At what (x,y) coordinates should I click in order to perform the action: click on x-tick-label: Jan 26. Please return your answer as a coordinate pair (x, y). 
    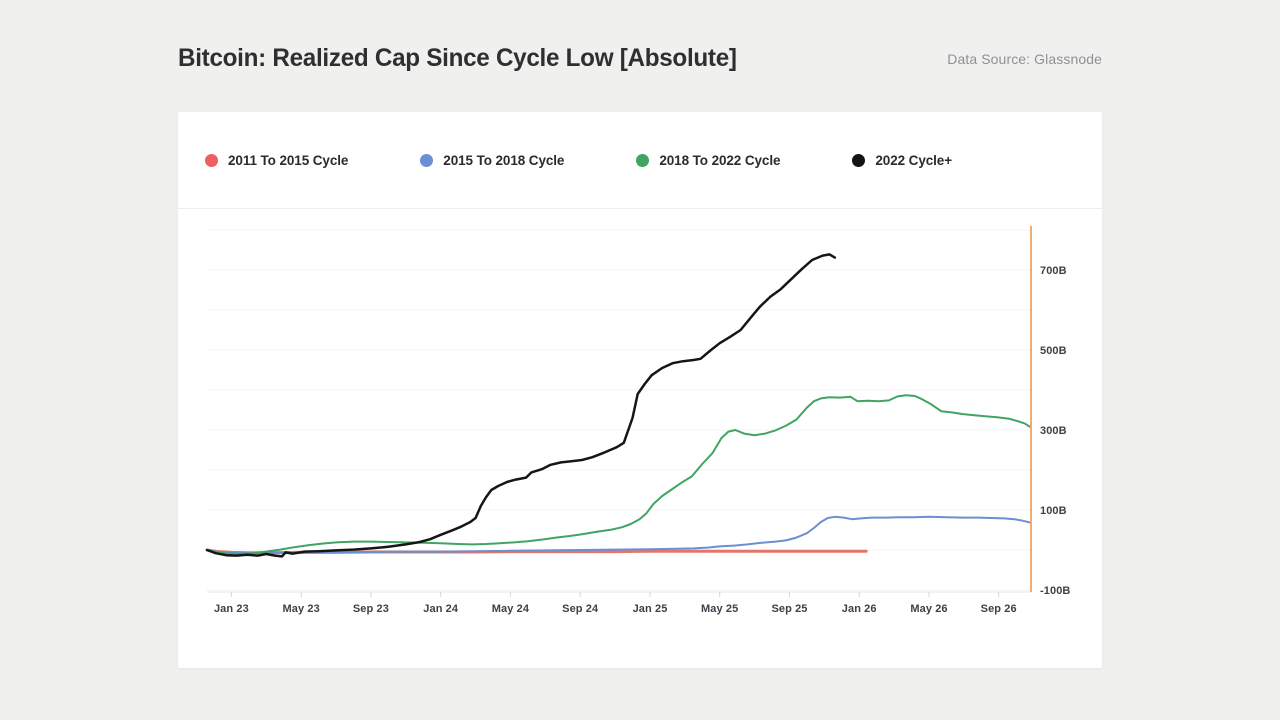
    Looking at the image, I should click on (859, 609).